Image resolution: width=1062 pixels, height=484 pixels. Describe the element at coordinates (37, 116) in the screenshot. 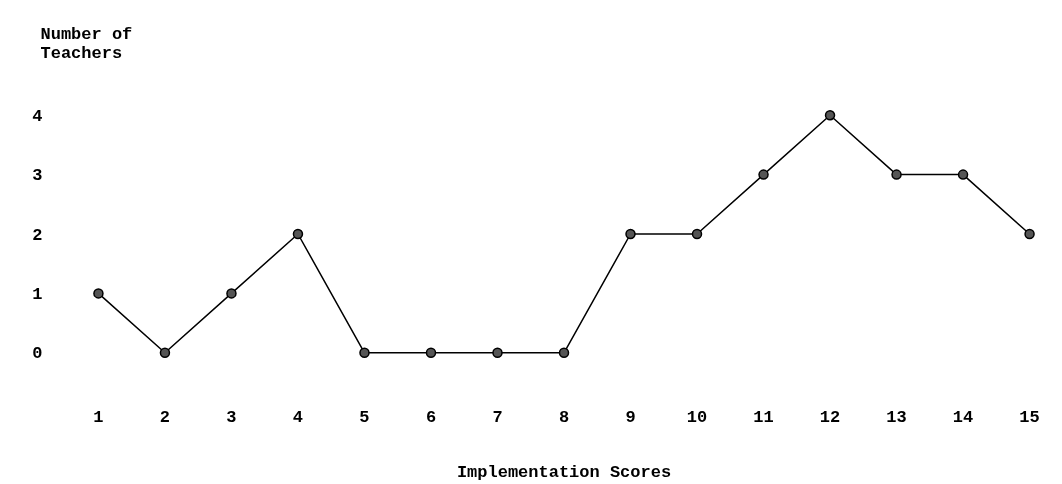

I see `y-tick-label: 4` at that location.